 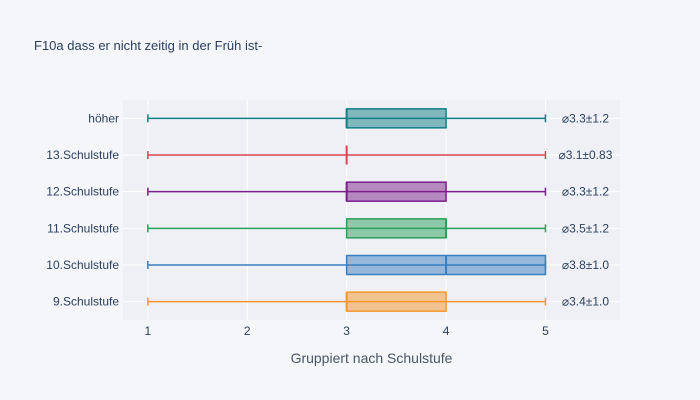 What do you see at coordinates (586, 228) in the screenshot?
I see `stat-label: ⌀3.5±1.2` at bounding box center [586, 228].